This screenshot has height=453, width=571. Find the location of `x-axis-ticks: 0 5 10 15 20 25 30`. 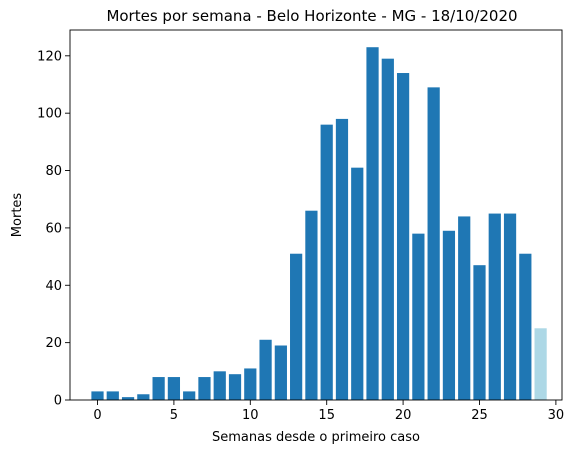

x-axis-ticks: 0 5 10 15 20 25 30 is located at coordinates (328, 411).